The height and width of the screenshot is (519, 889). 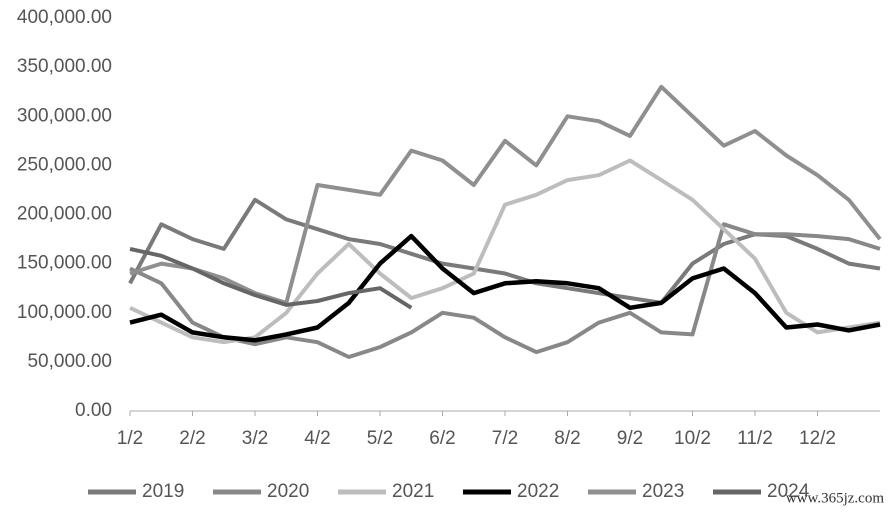 I want to click on x-tick-label: 5/2, so click(x=380, y=438).